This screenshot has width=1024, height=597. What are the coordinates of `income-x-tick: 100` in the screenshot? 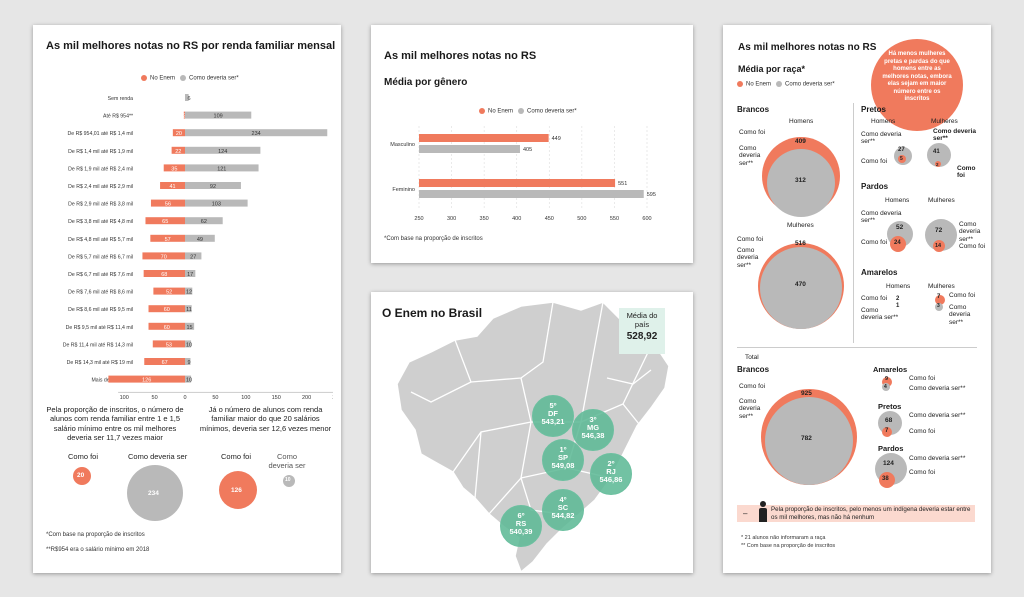 It's located at (124, 398).